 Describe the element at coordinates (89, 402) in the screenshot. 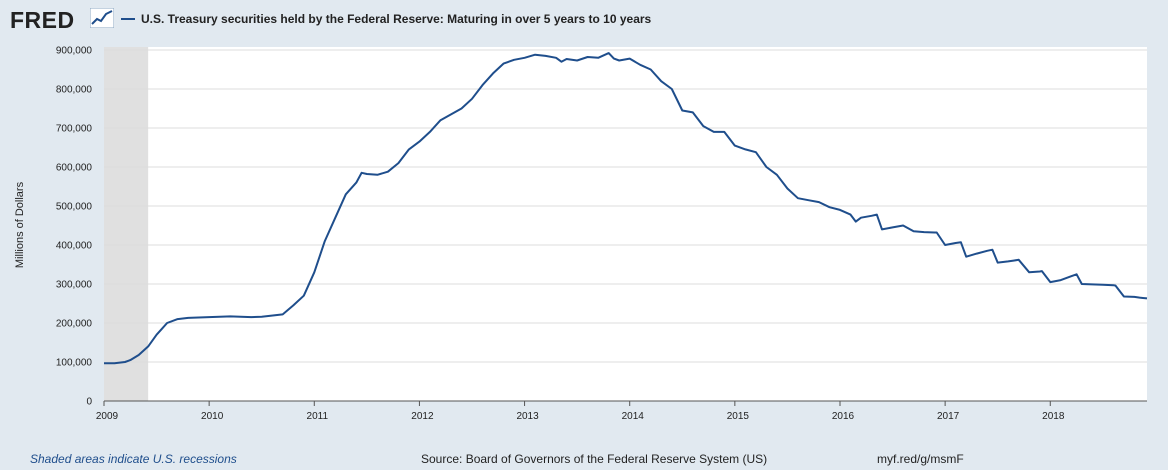

I see `y-tick-label: 0` at that location.